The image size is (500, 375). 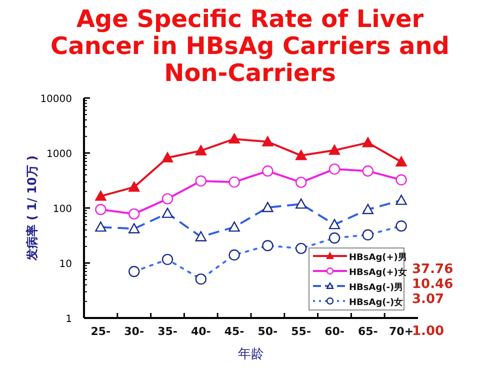 I want to click on y-axis-title: 发病率 ( 1/ 10万 ), so click(x=32, y=208).